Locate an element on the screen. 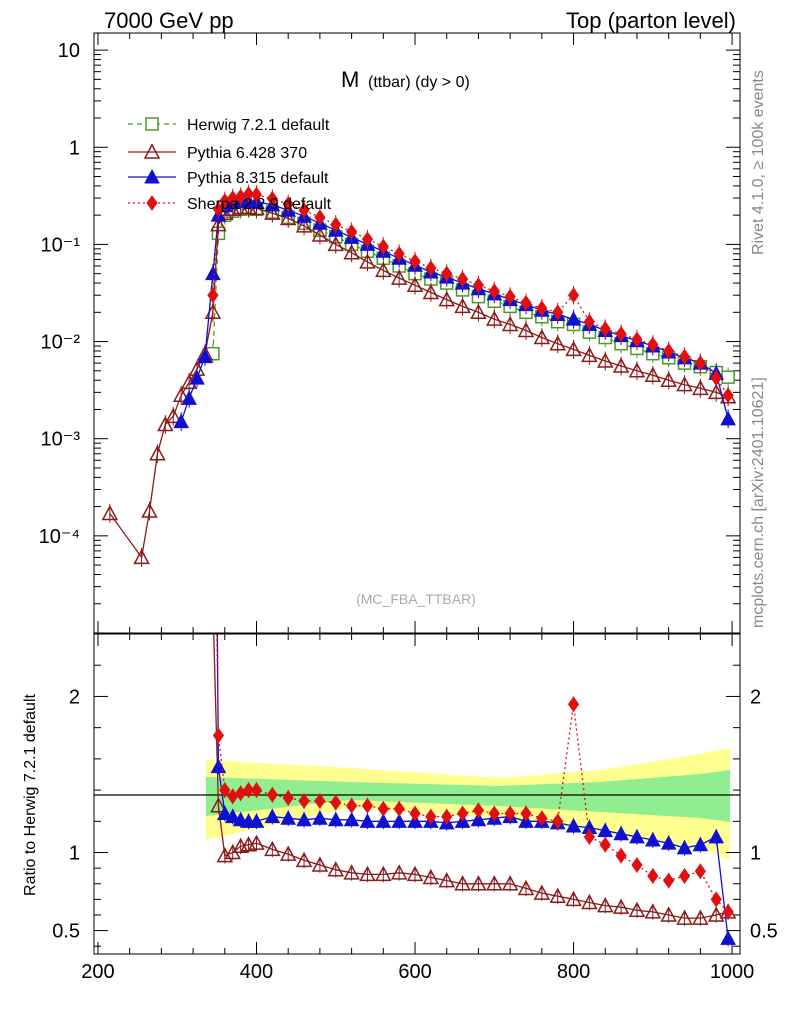  header-left: 7000 GeV pp is located at coordinates (169, 20).